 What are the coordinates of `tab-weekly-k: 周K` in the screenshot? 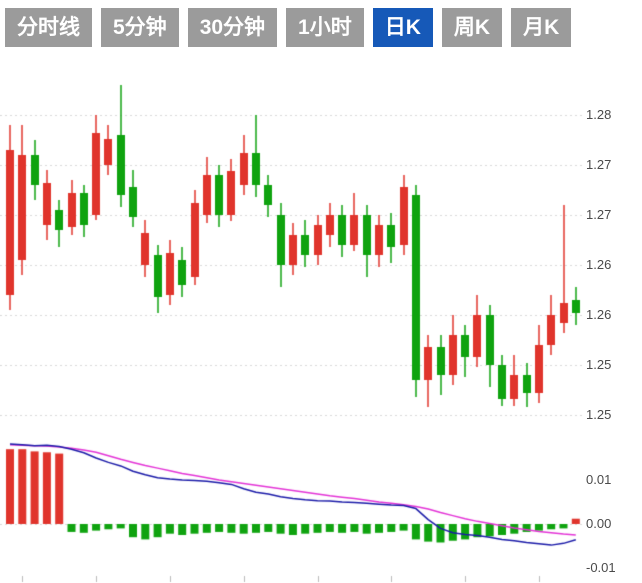 It's located at (472, 27).